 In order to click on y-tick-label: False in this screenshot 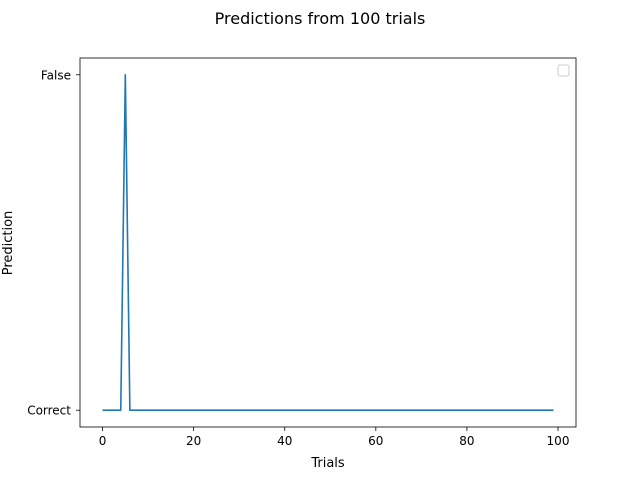, I will do `click(56, 75)`.